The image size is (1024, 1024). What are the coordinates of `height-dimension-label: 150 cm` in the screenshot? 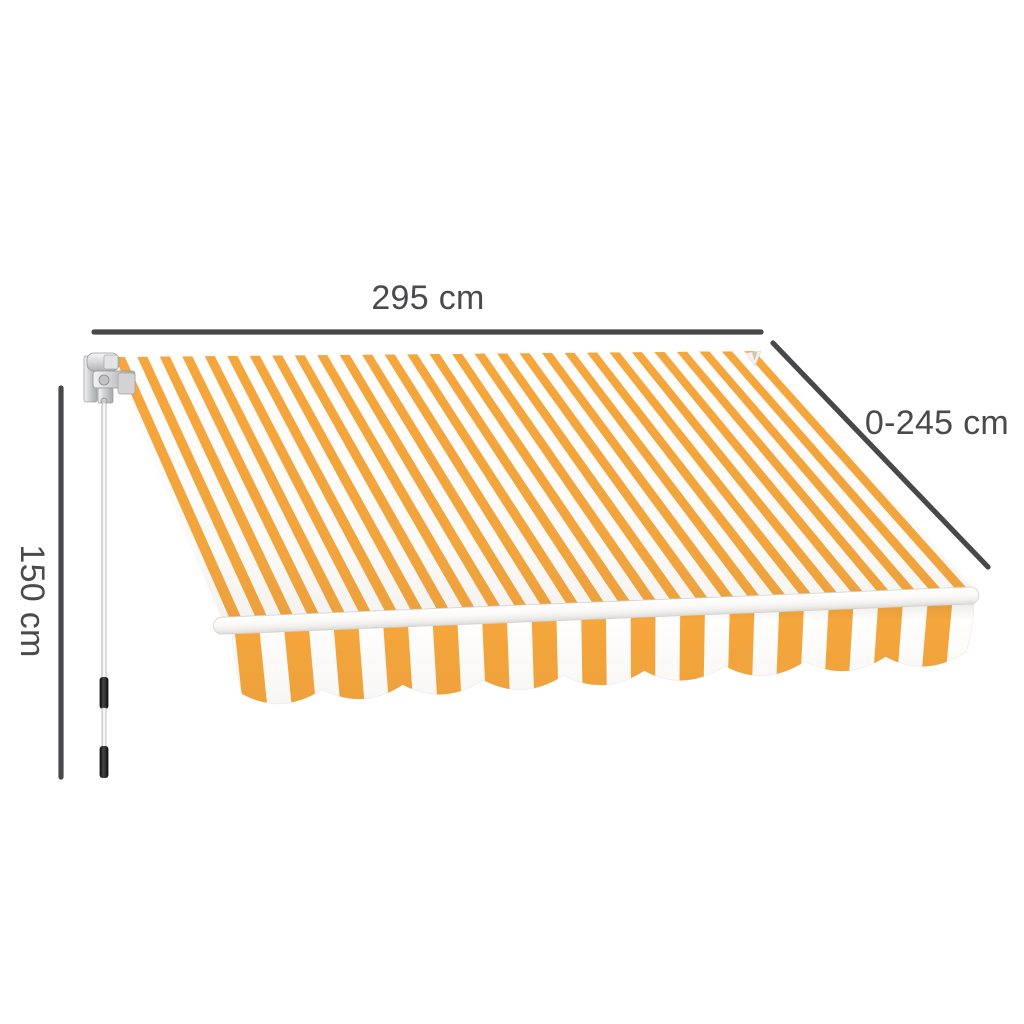 It's located at (32, 600).